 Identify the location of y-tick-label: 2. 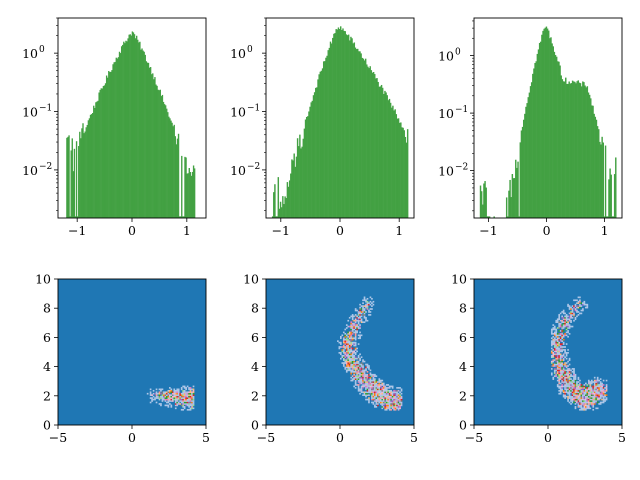
(47, 395).